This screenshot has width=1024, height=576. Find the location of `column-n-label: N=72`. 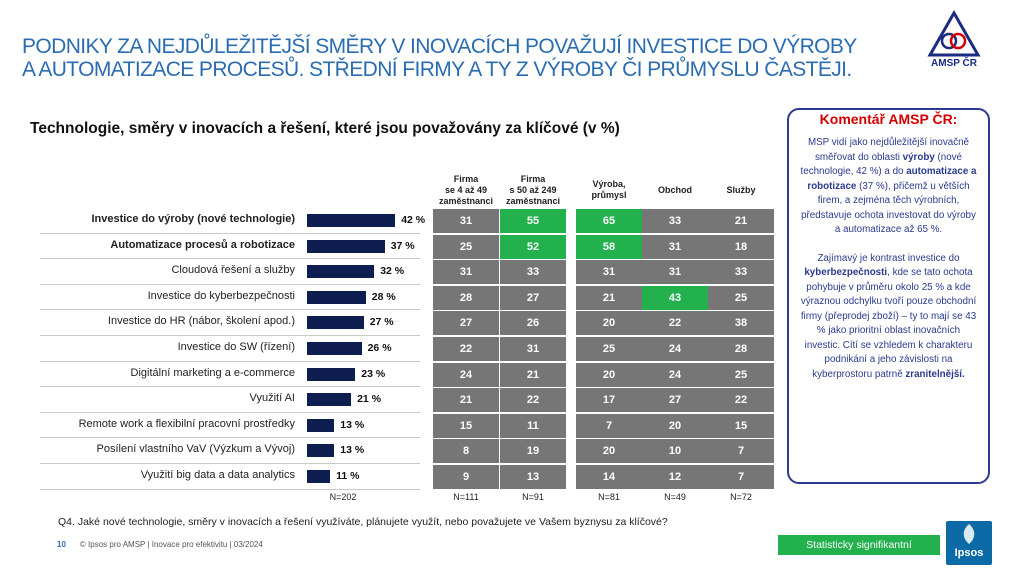

column-n-label: N=72 is located at coordinates (741, 497).